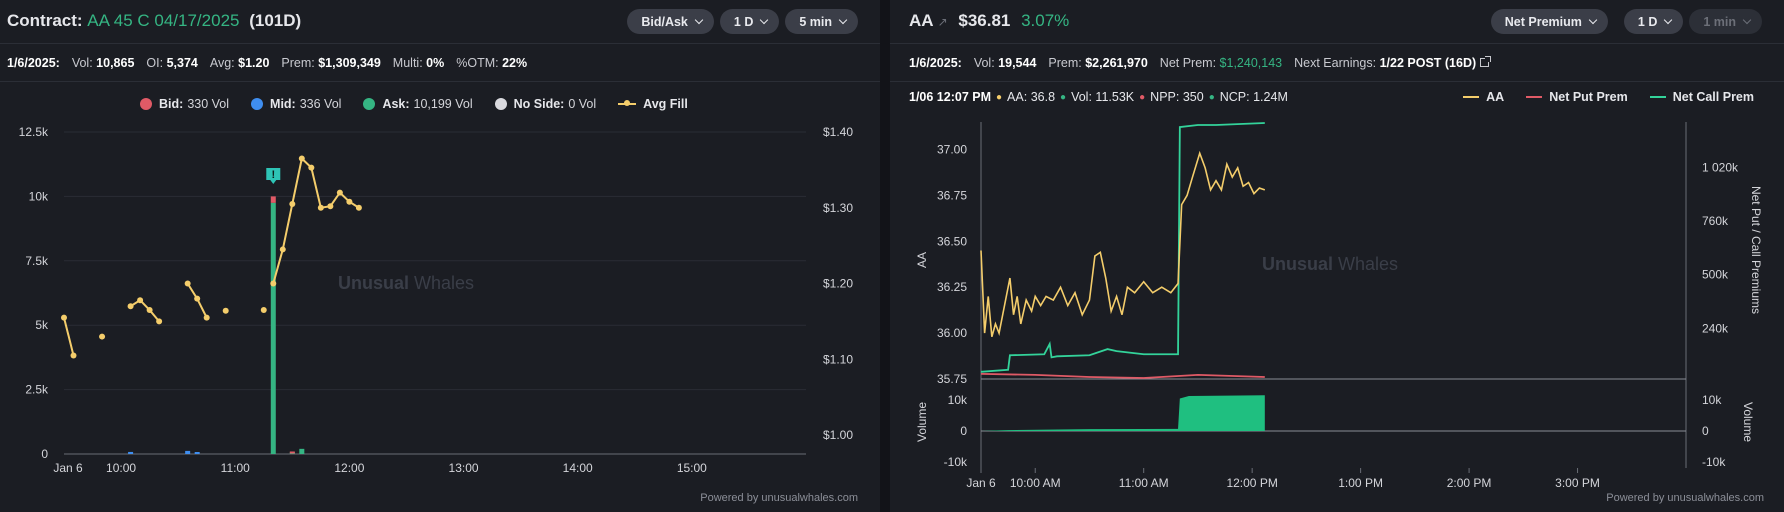  I want to click on y-left-tick-label: 5k, so click(42, 325).